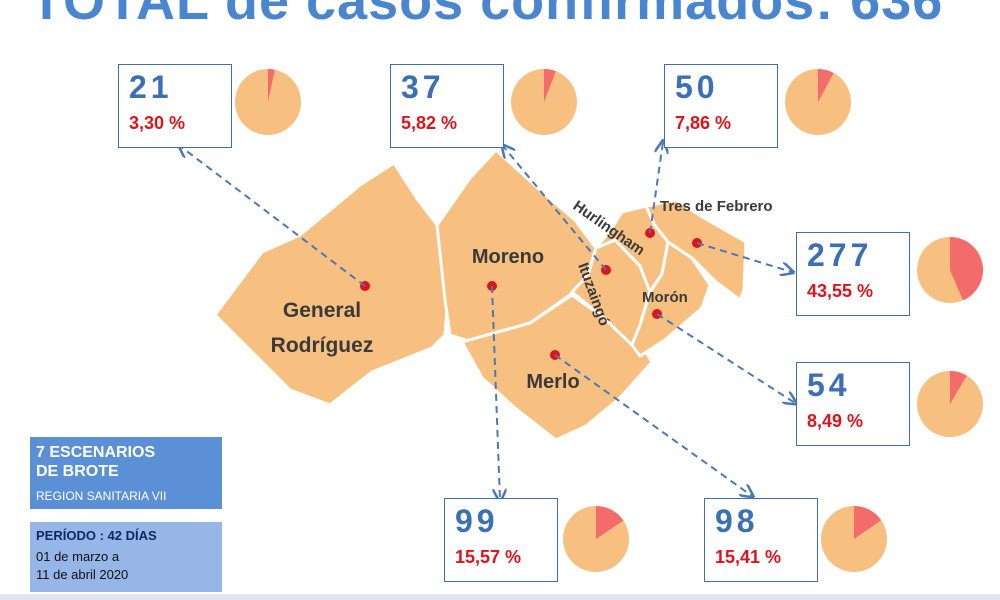 The height and width of the screenshot is (600, 1000). What do you see at coordinates (447, 106) in the screenshot?
I see `box-moreno: 37 5,82 %` at bounding box center [447, 106].